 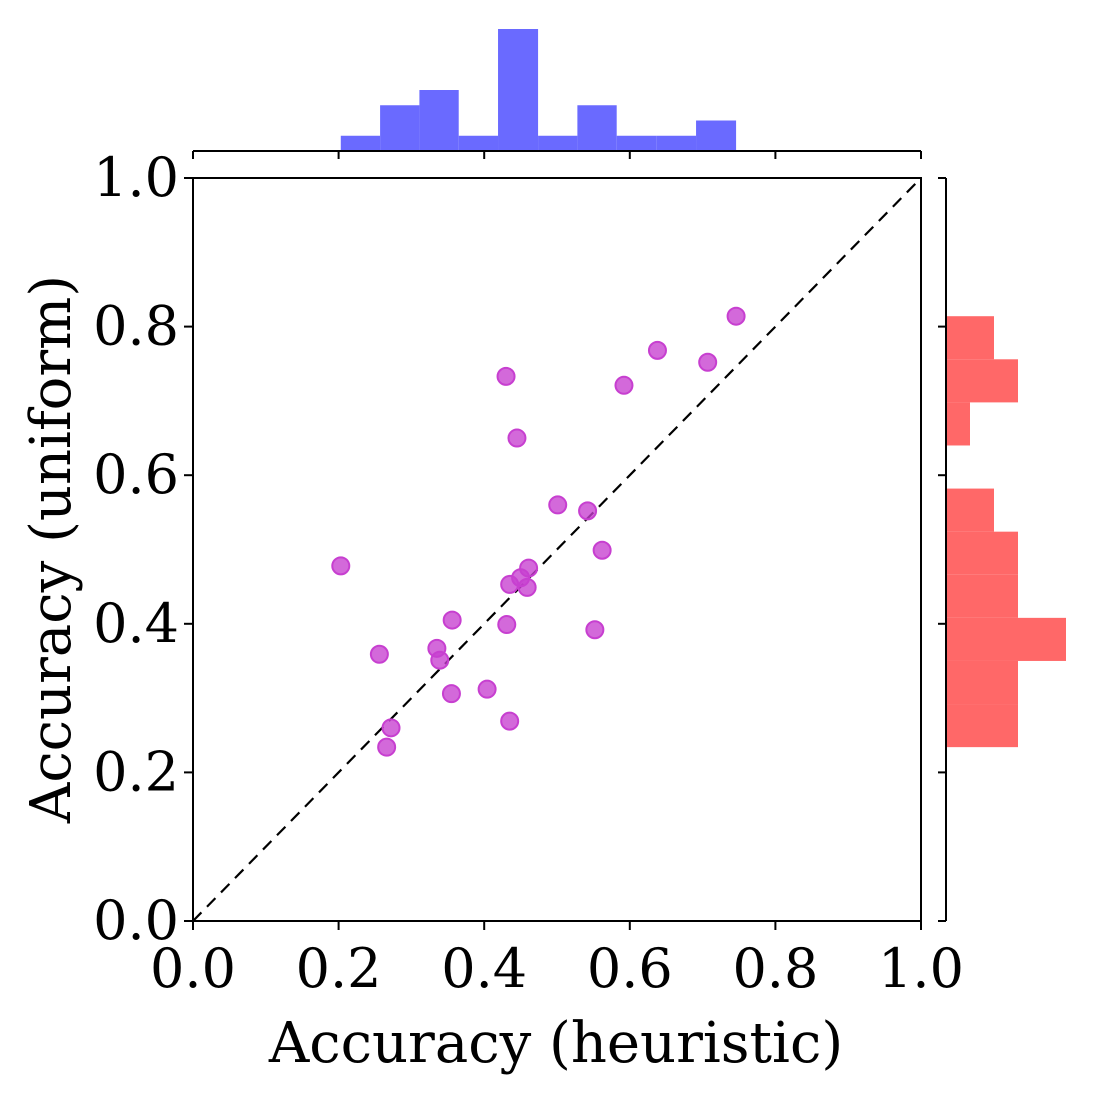 I want to click on y-tick-label: 0.4, so click(x=136, y=623).